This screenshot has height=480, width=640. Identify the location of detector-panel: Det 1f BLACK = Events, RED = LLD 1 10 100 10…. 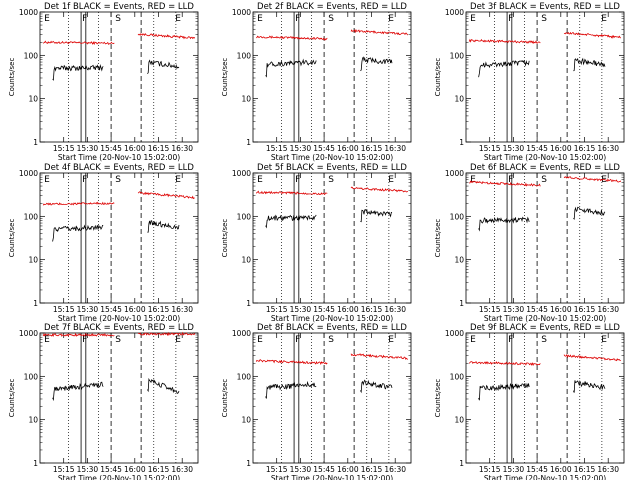
(103, 82).